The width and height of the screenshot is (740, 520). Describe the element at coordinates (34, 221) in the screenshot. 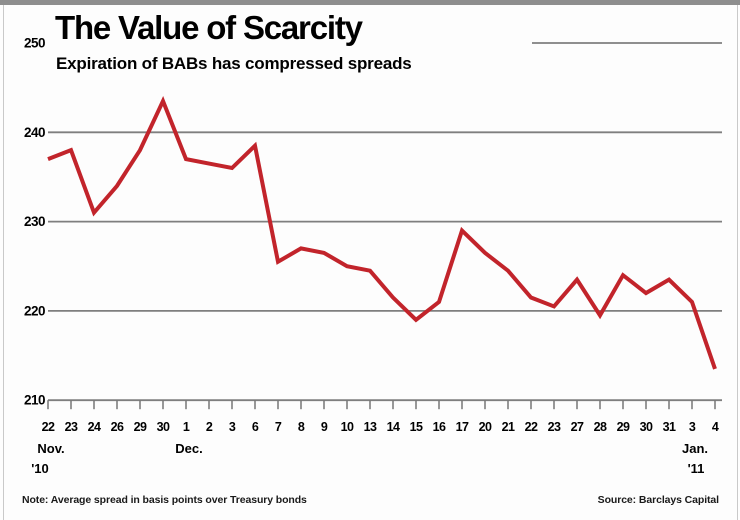

I see `y-axis-label: 230` at that location.